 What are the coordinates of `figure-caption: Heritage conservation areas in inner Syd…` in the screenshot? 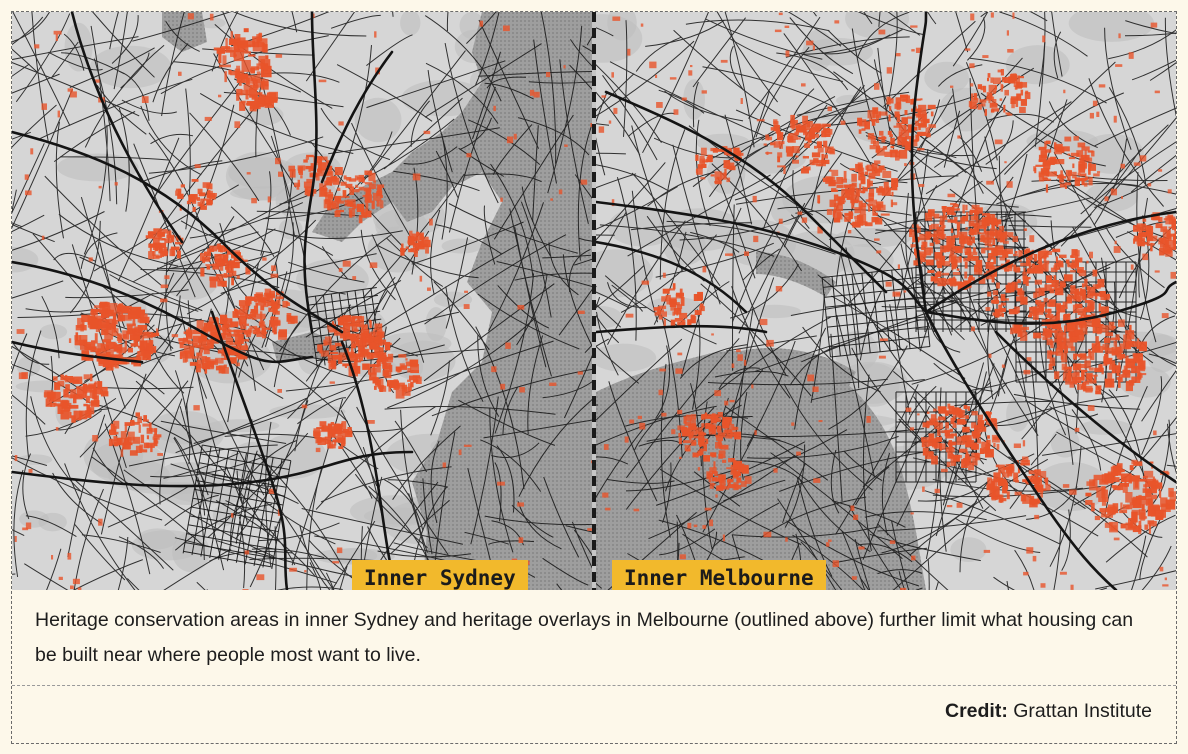 It's located at (584, 637).